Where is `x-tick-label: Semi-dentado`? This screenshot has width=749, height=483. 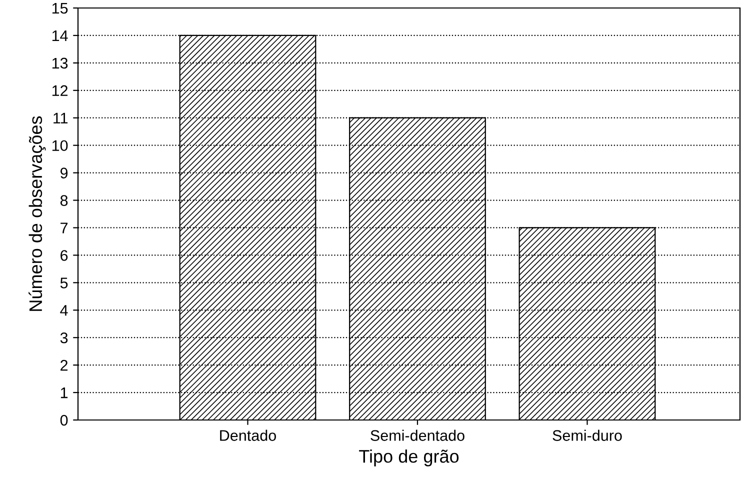
x-tick-label: Semi-dentado is located at coordinates (417, 435).